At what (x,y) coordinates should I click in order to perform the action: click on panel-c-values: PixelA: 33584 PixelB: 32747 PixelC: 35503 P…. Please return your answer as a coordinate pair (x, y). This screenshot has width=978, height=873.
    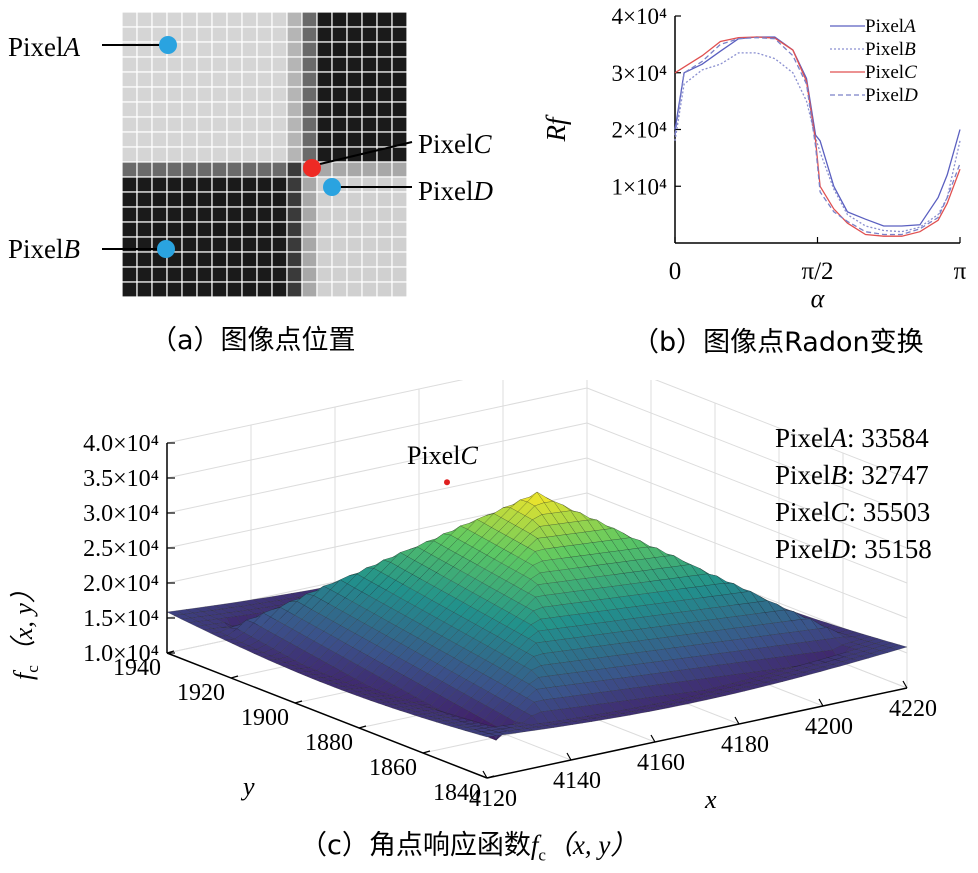
    Looking at the image, I should click on (853, 494).